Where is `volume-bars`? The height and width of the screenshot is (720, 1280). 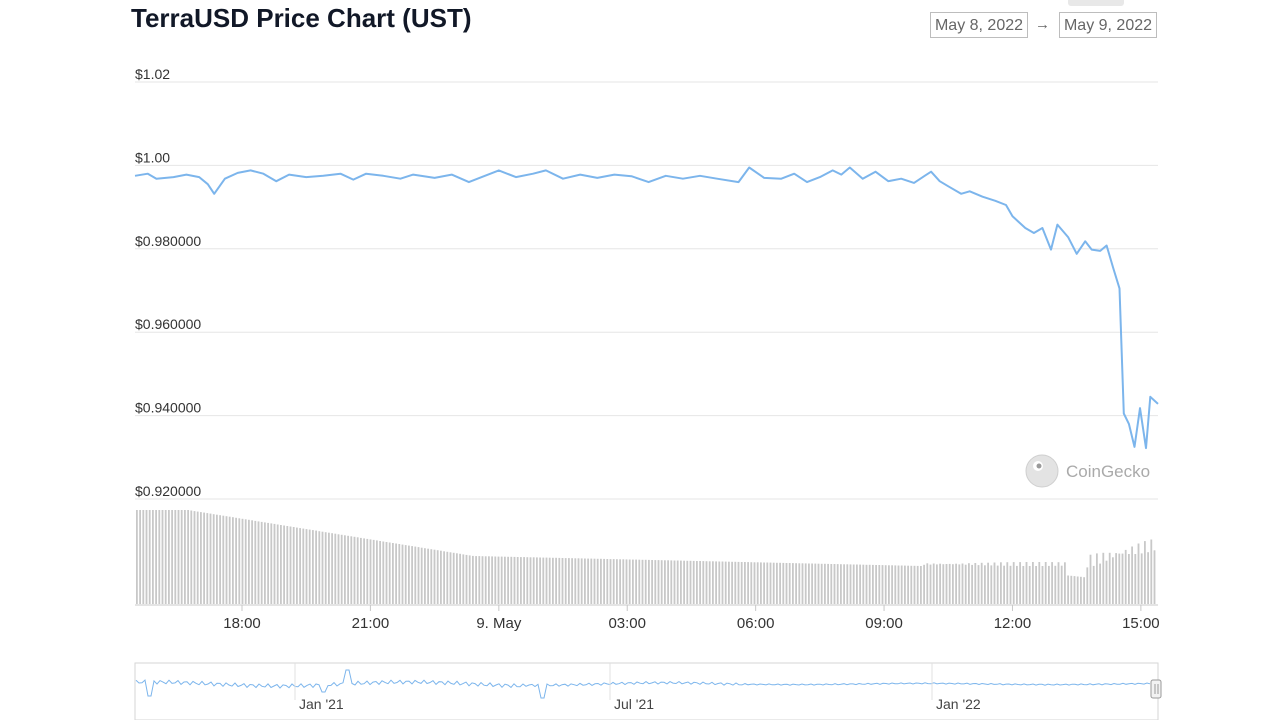 volume-bars is located at coordinates (646, 557).